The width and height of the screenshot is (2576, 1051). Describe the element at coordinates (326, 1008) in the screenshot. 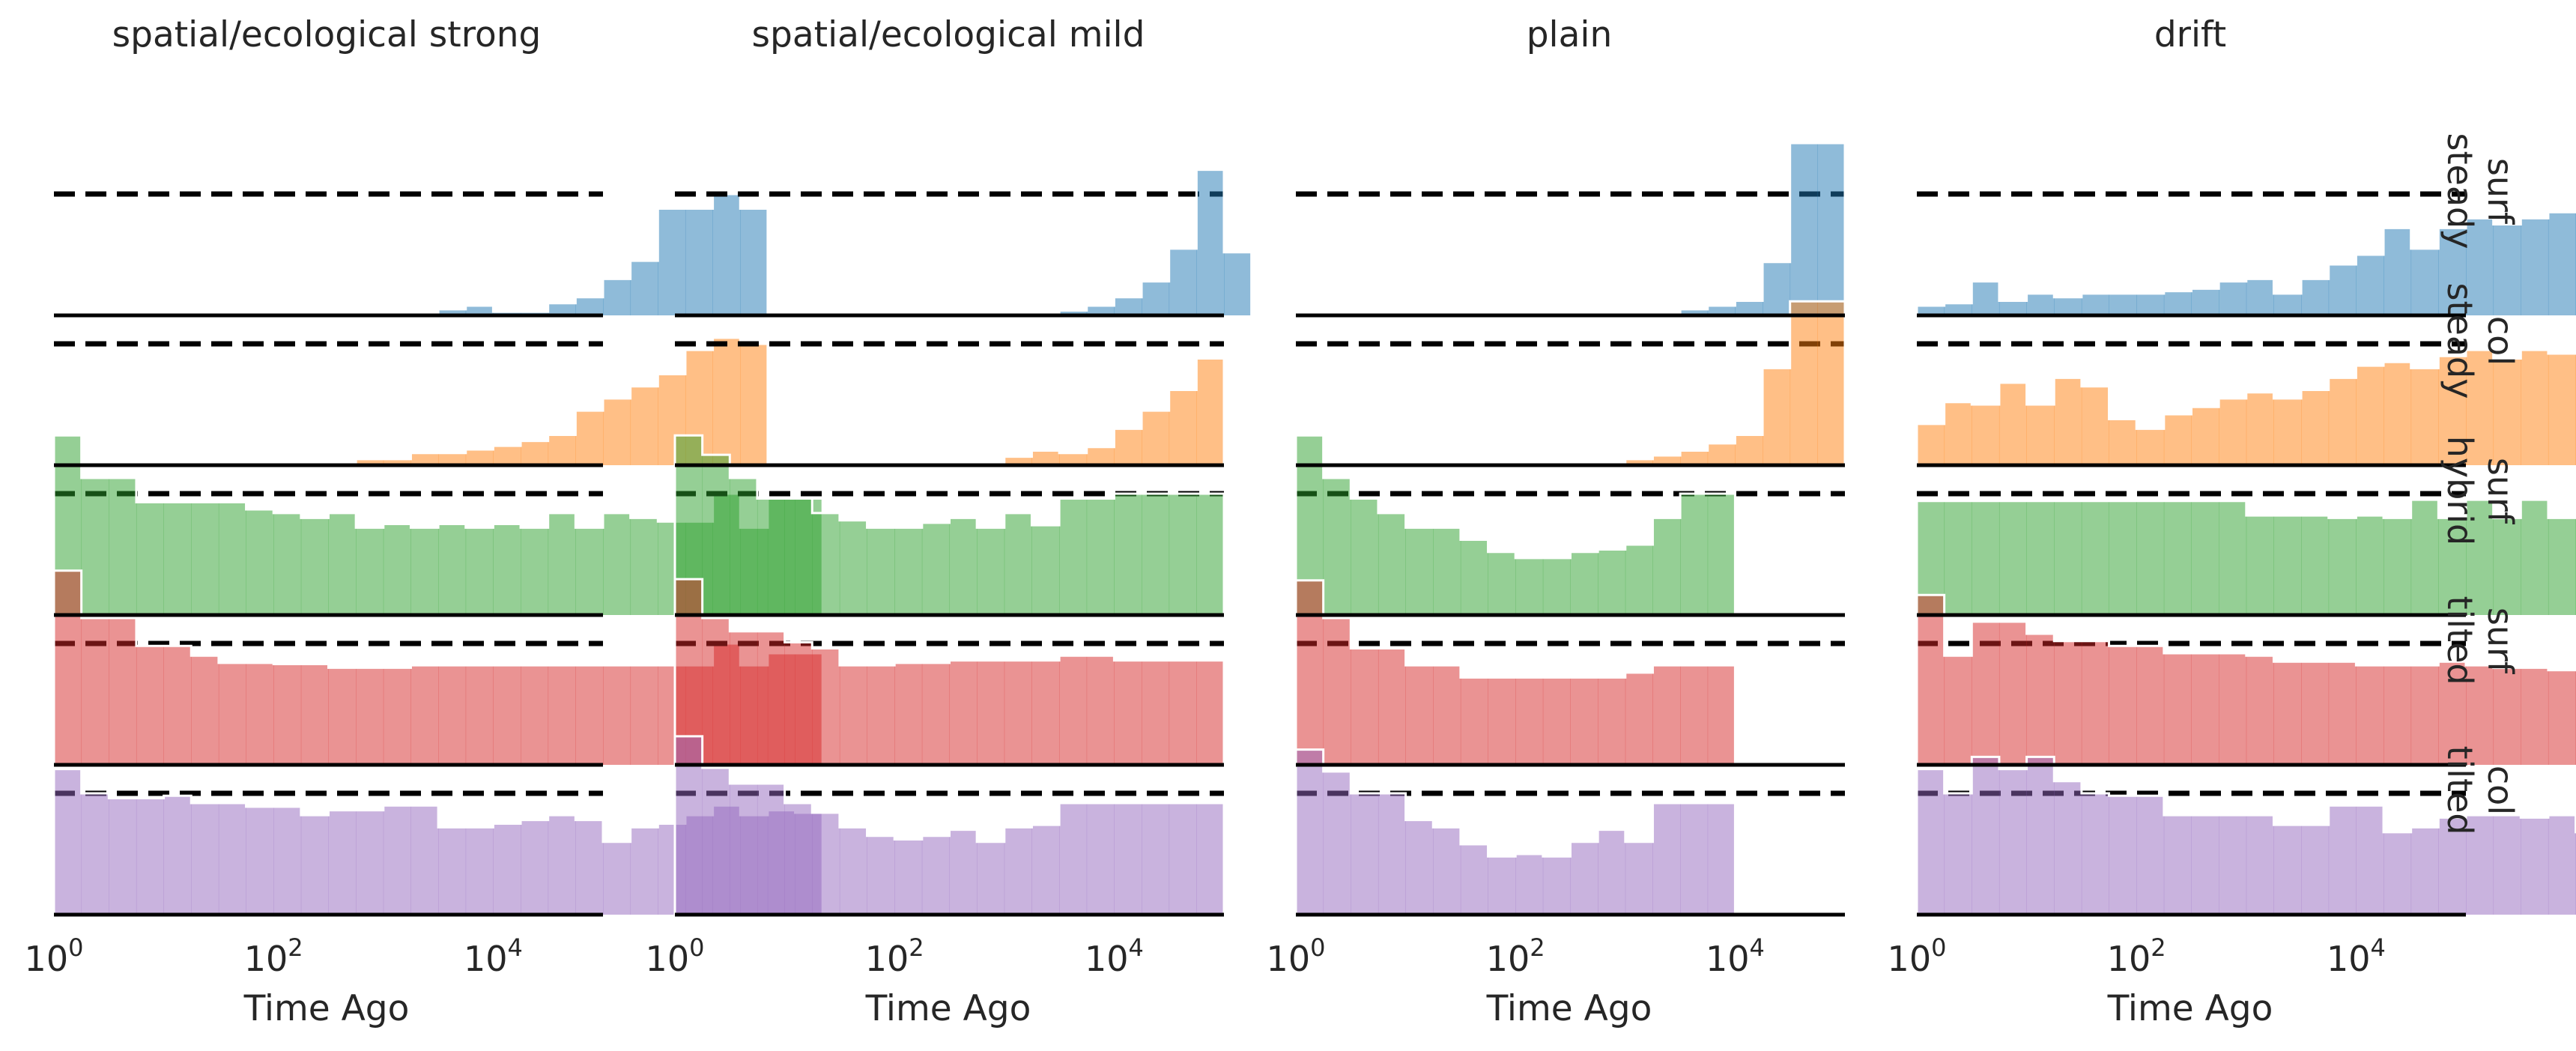

I see `x-axis-label-1: Time Ago` at that location.